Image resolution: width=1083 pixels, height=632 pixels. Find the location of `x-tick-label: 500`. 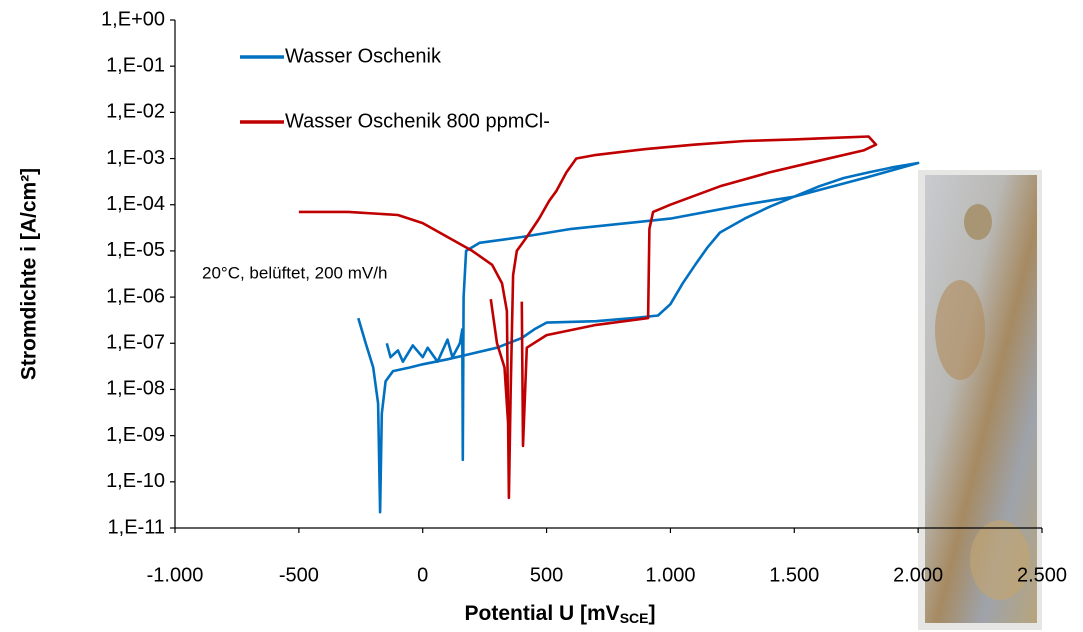

x-tick-label: 500 is located at coordinates (546, 575).